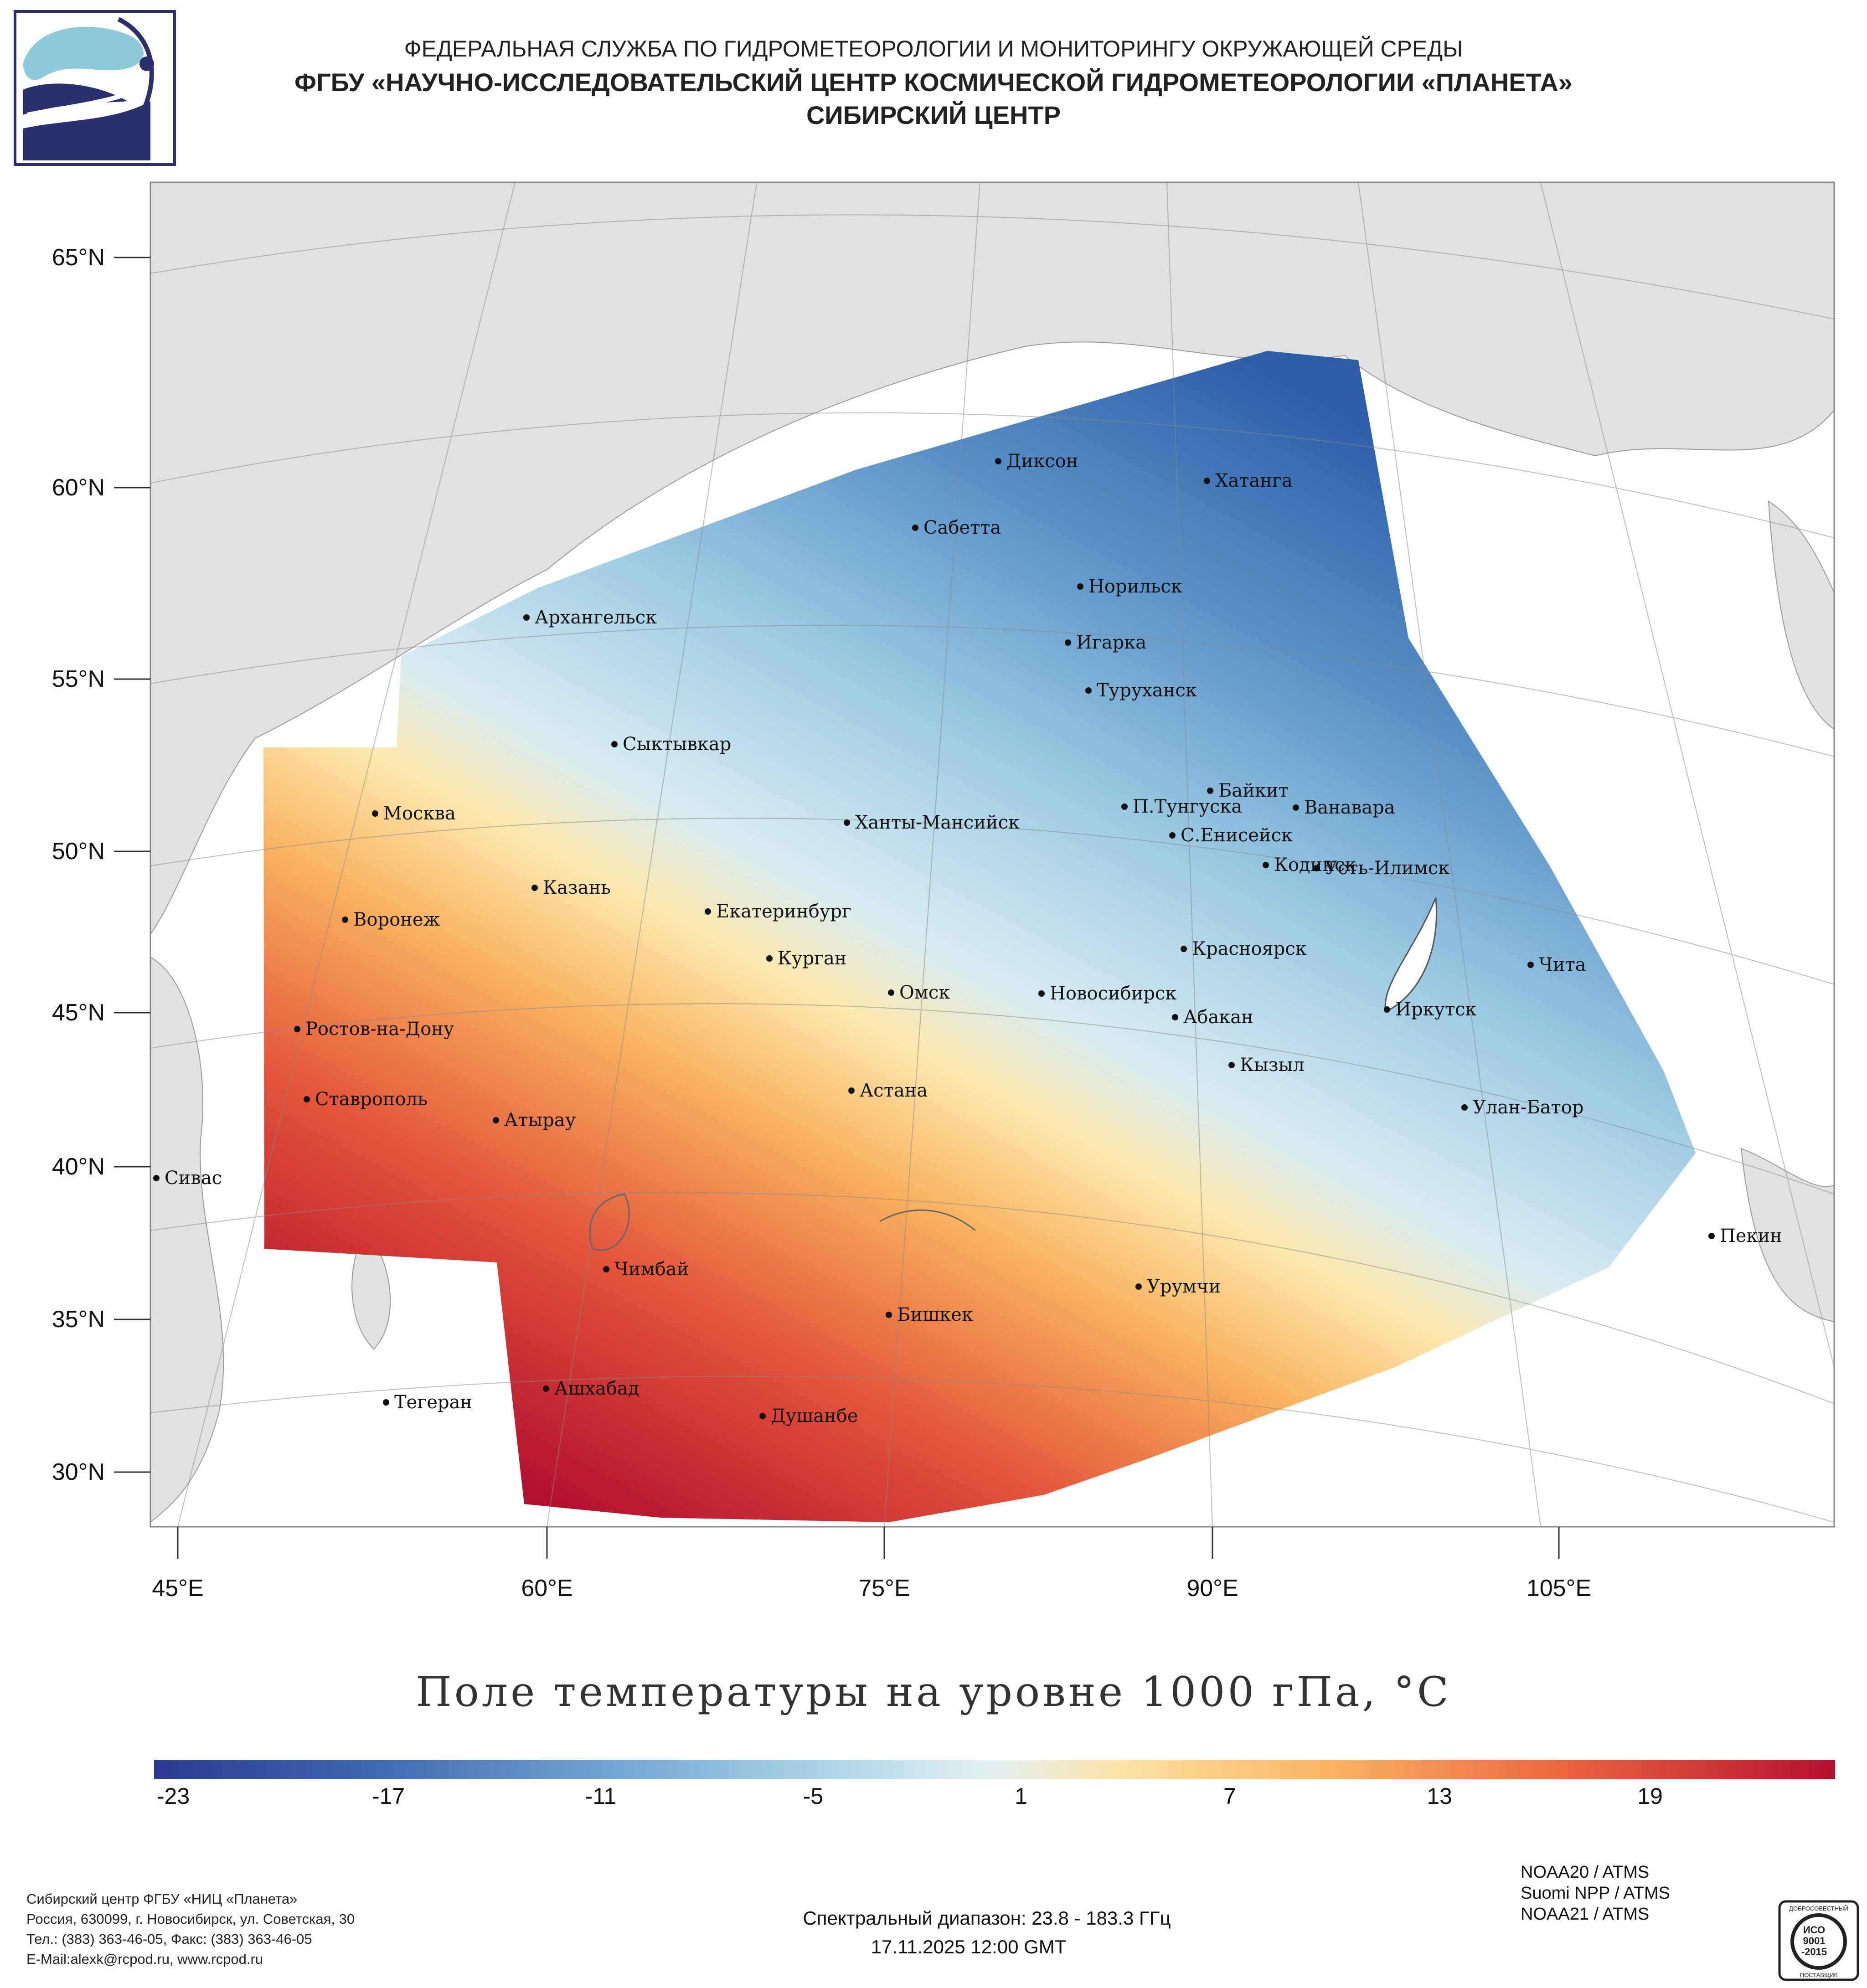 The height and width of the screenshot is (1988, 1867). What do you see at coordinates (78, 1167) in the screenshot?
I see `lat-label-40: 40°N` at bounding box center [78, 1167].